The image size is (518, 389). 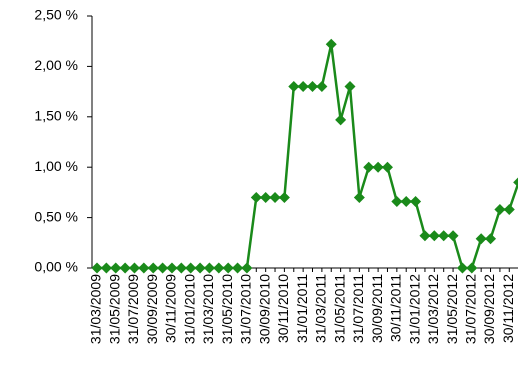 What do you see at coordinates (302, 308) in the screenshot?
I see `x-tick-label: 31/01/2011` at bounding box center [302, 308].